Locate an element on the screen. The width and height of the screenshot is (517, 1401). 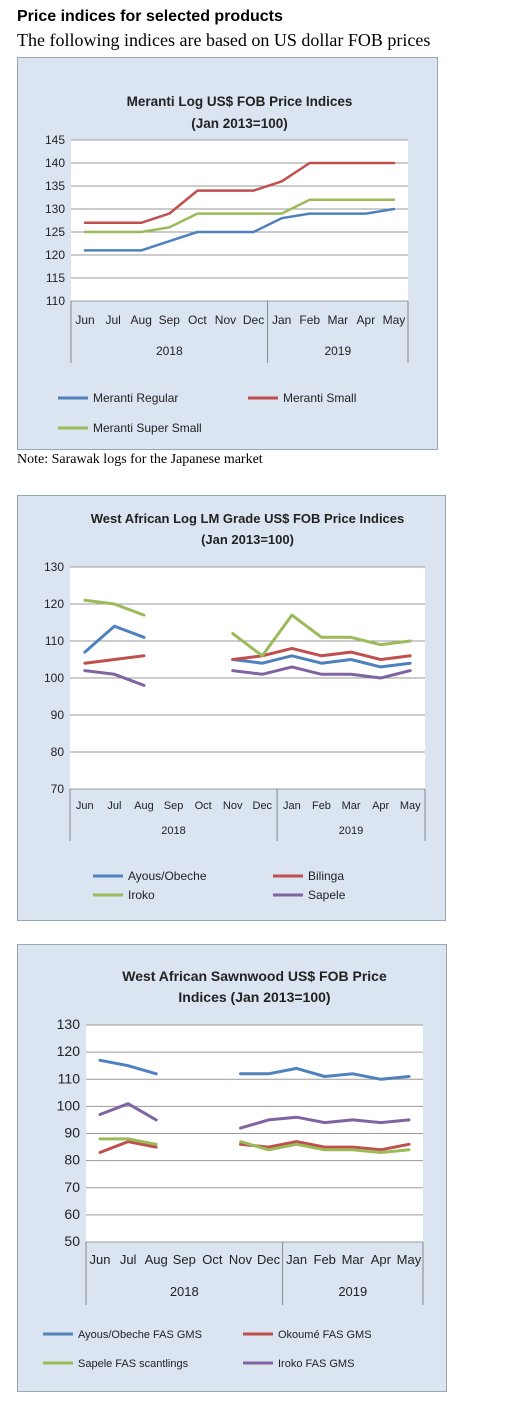
legend-label: Ayous/Obeche is located at coordinates (167, 876).